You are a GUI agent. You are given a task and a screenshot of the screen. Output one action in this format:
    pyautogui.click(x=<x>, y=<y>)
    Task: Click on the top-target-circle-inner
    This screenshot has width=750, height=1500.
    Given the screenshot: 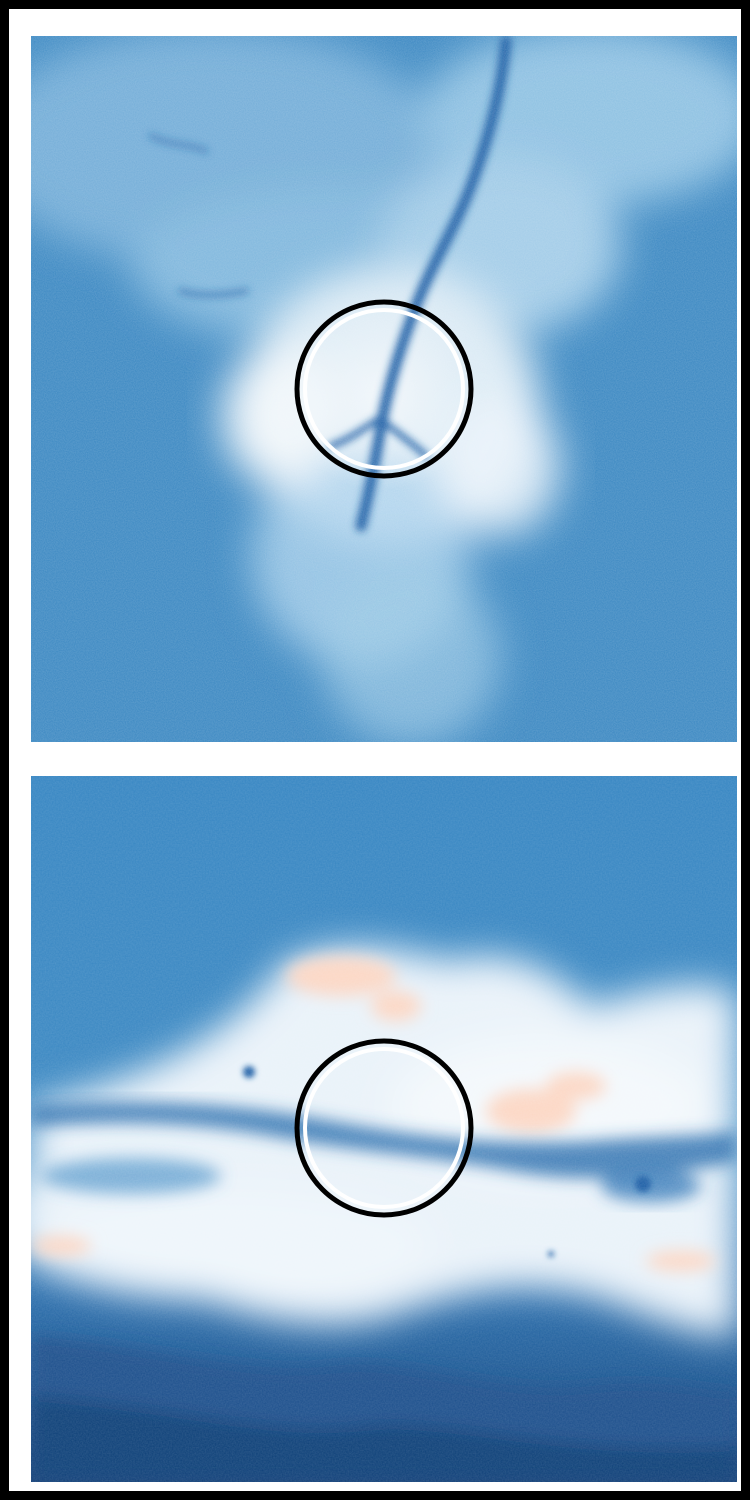 What is the action you would take?
    pyautogui.click(x=384, y=389)
    